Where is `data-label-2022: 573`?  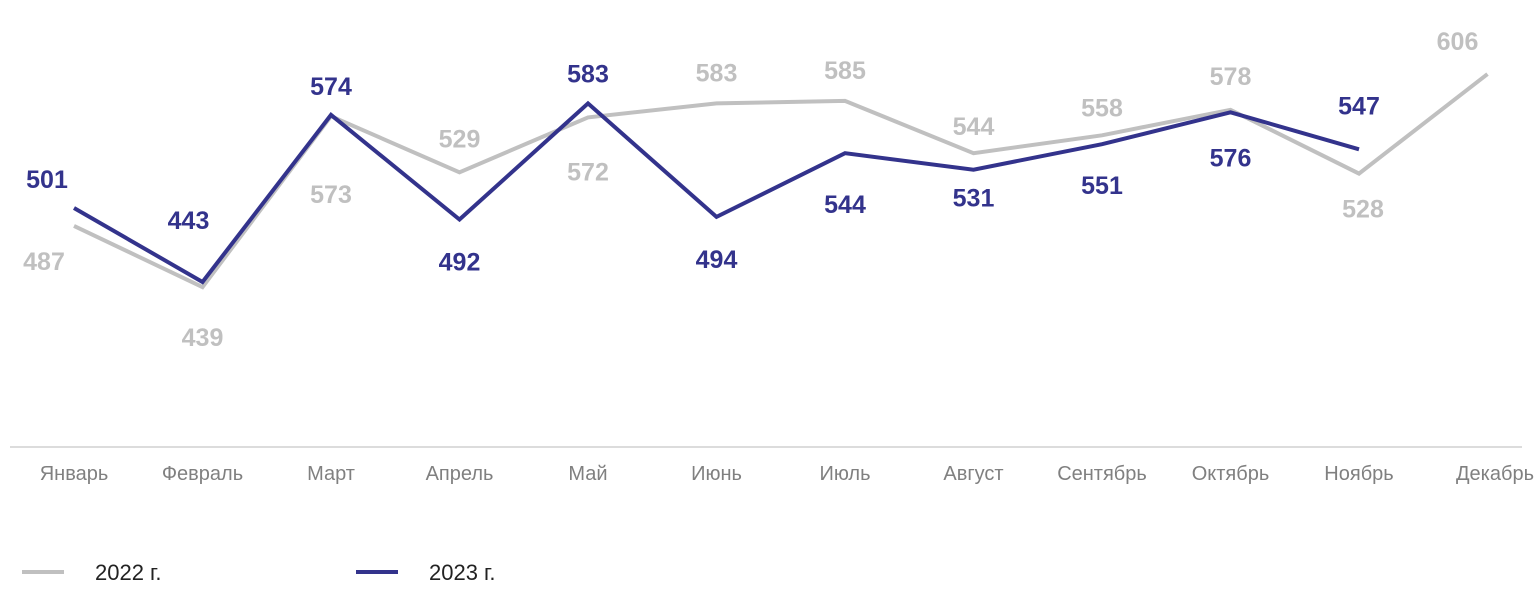
data-label-2022: 573 is located at coordinates (331, 195).